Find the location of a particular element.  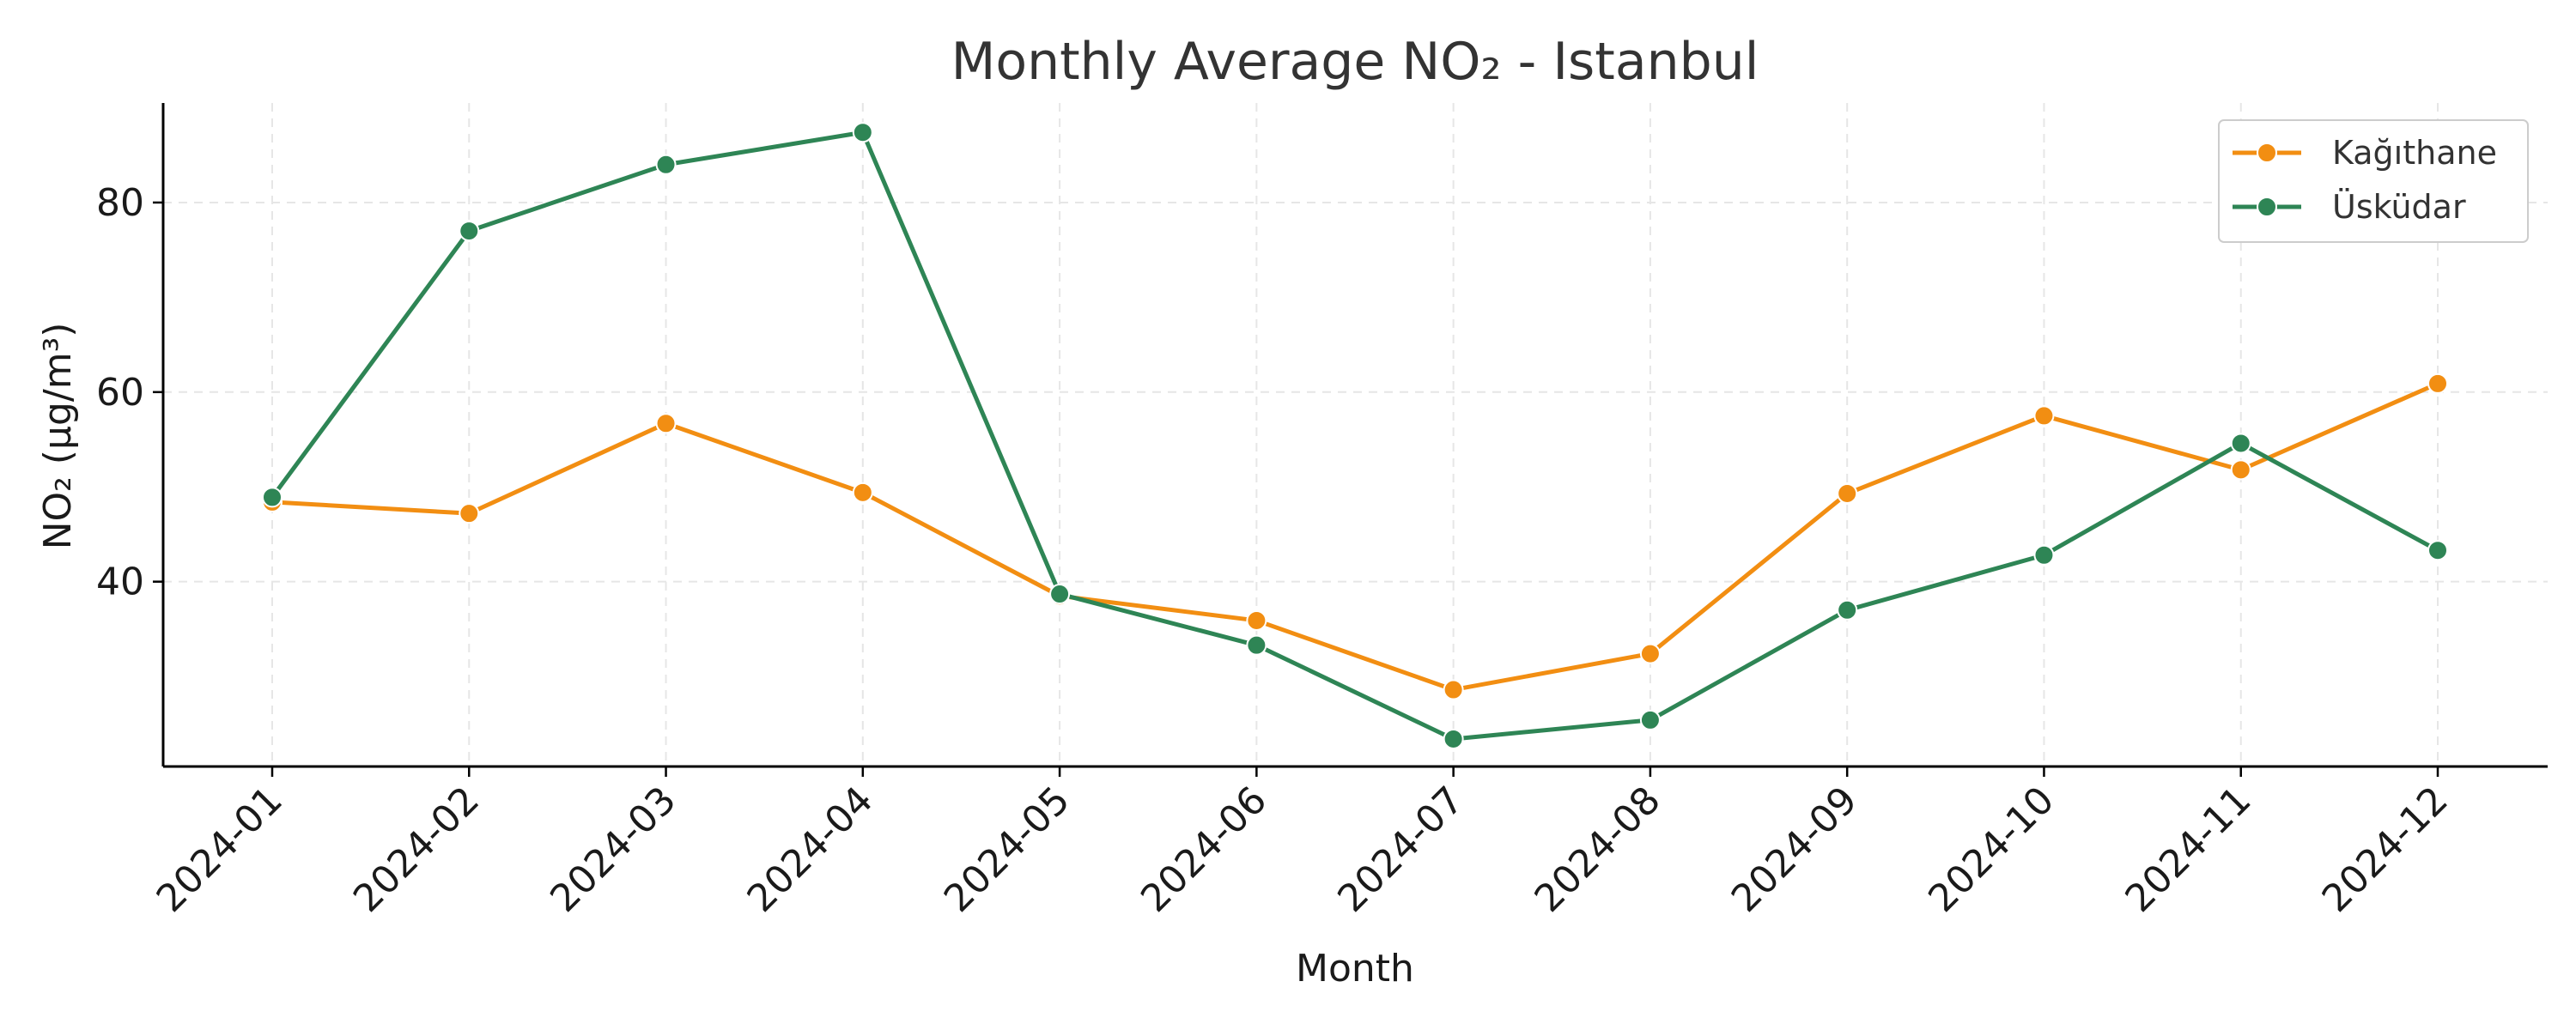

x-tick-label: 2024-09 is located at coordinates (1794, 850).